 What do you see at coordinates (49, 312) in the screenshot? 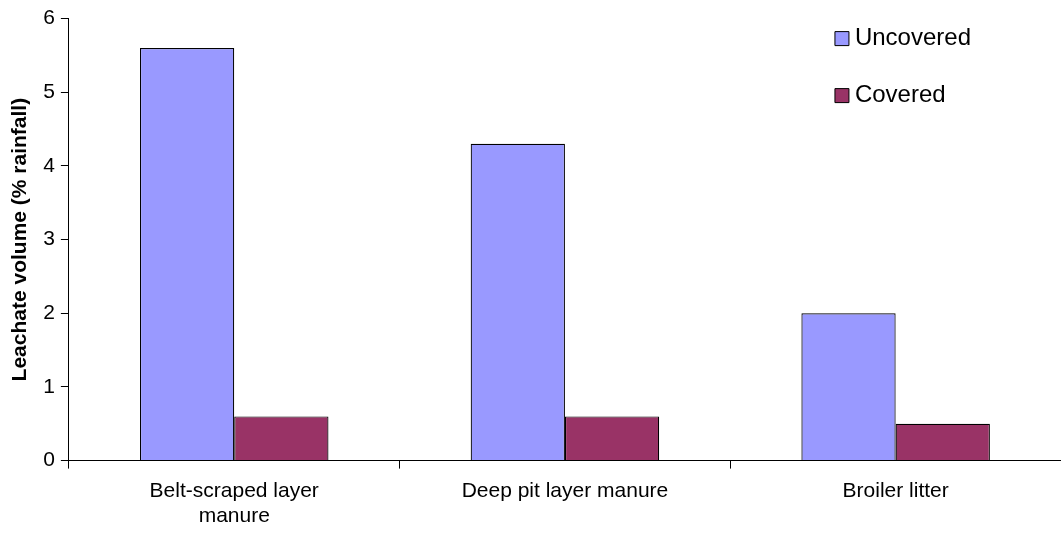
I see `y-tick-label: 2` at bounding box center [49, 312].